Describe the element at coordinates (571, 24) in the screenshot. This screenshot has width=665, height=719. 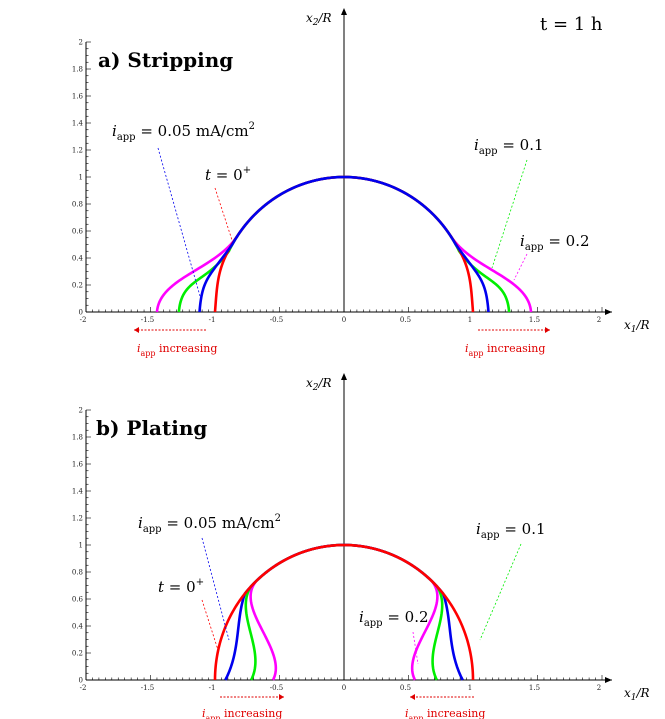
I see `time-label: t = 1 h` at that location.